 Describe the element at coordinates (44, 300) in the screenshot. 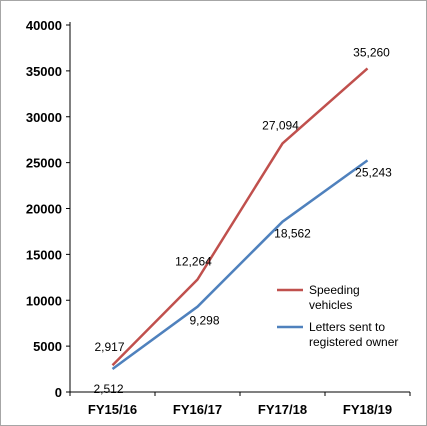

I see `y-tick-label: 10000` at that location.